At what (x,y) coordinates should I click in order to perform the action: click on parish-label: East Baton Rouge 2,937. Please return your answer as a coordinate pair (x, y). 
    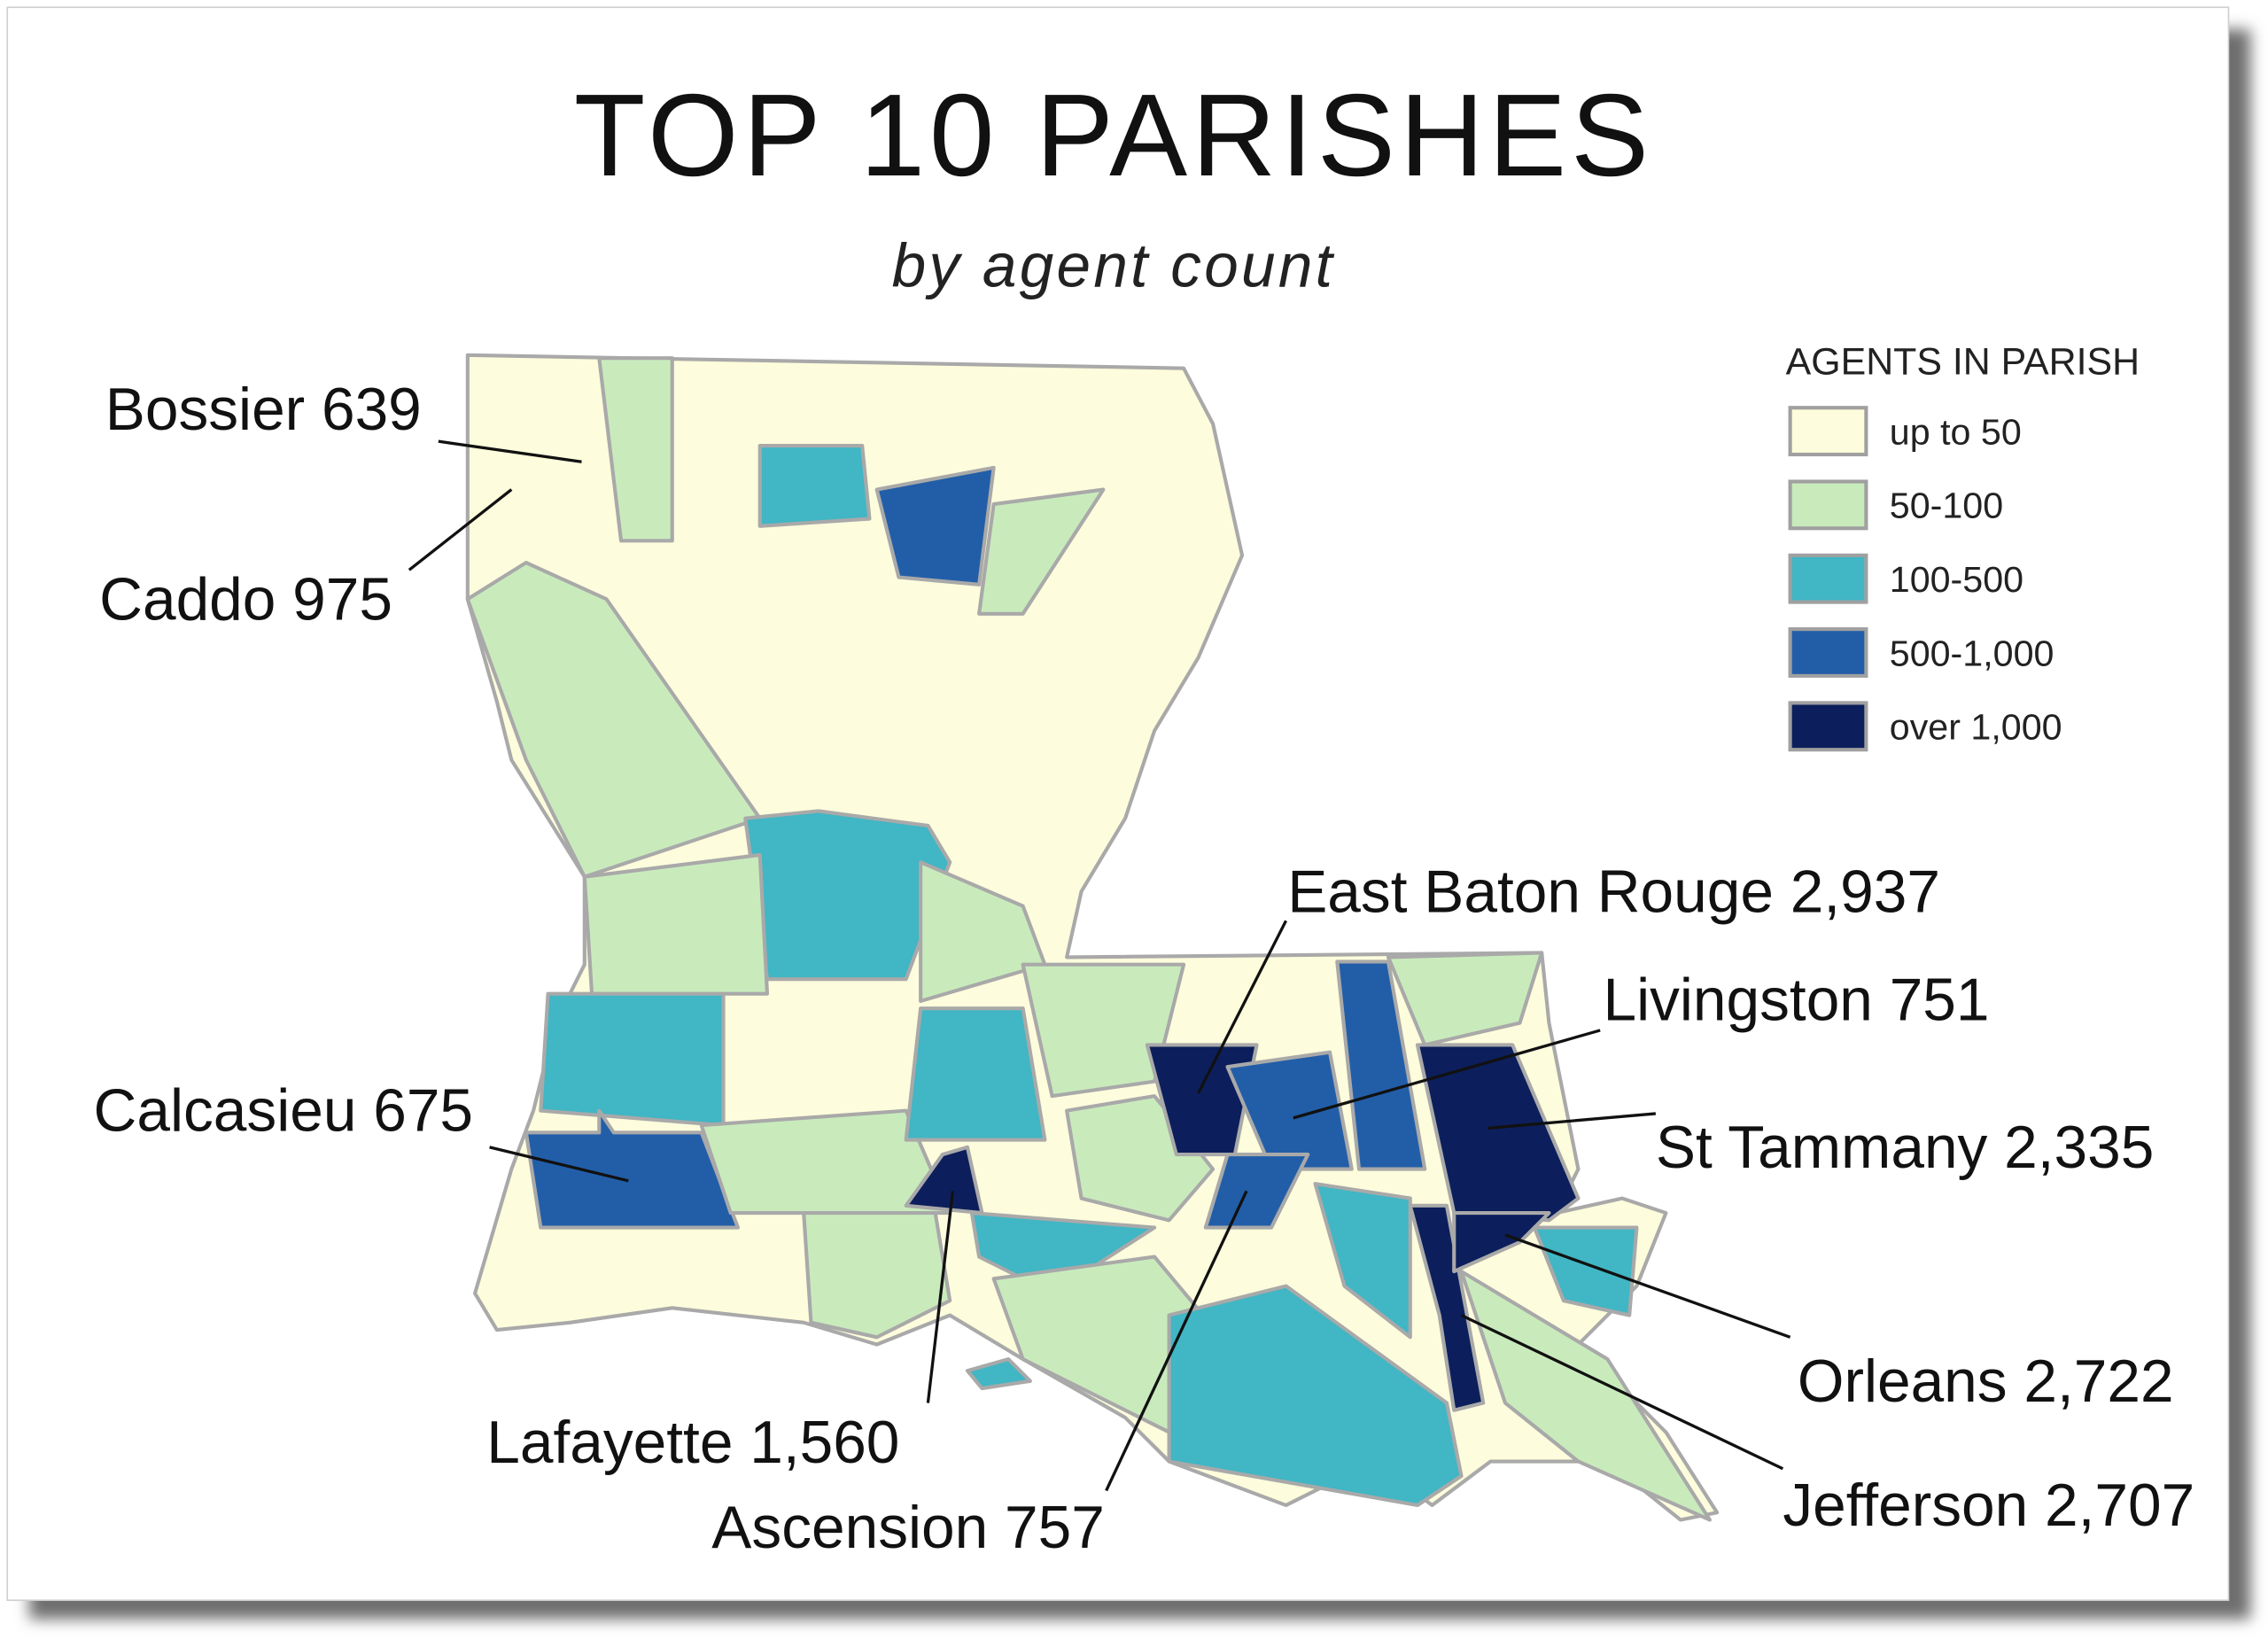
    Looking at the image, I should click on (1613, 891).